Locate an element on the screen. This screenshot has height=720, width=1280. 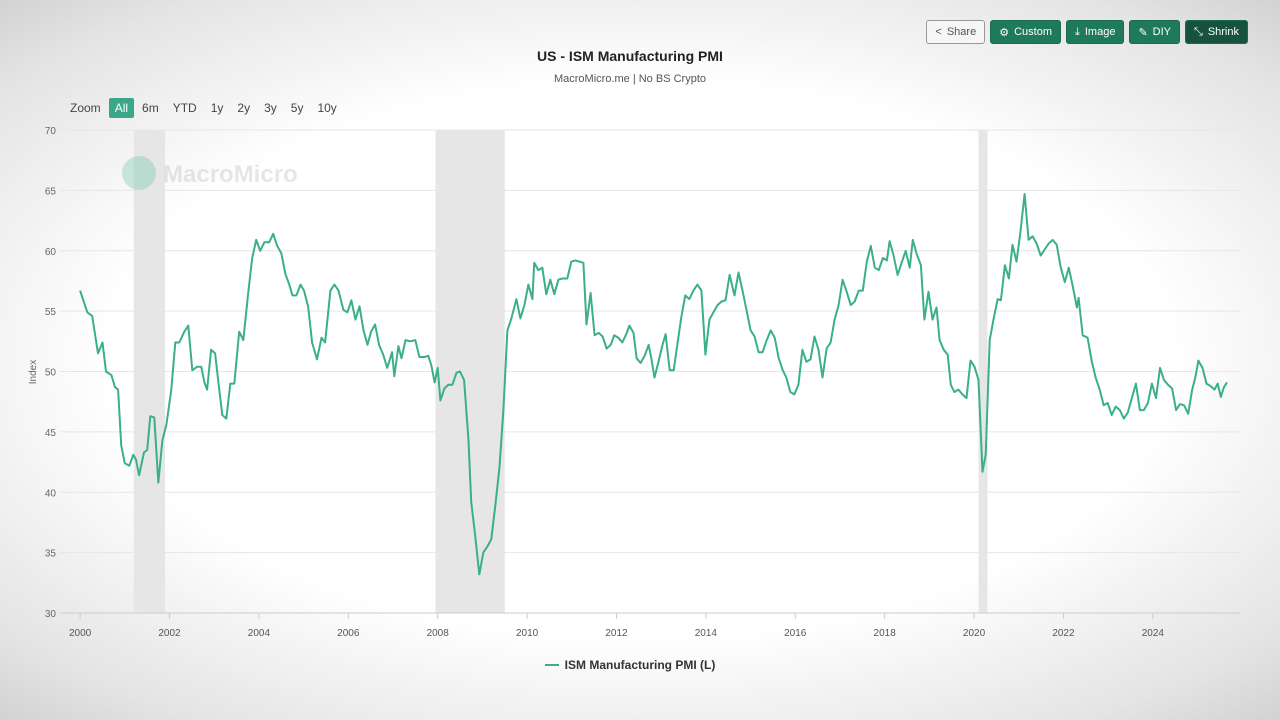
zoom-5y: 5y is located at coordinates (297, 108).